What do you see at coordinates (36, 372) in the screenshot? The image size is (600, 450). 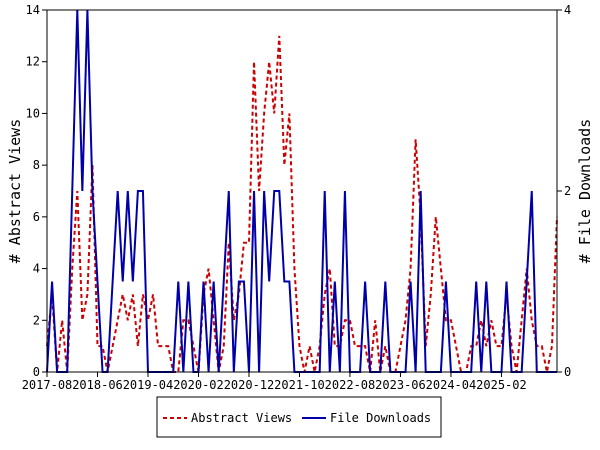 I see `y-left-tick-label: 0` at bounding box center [36, 372].